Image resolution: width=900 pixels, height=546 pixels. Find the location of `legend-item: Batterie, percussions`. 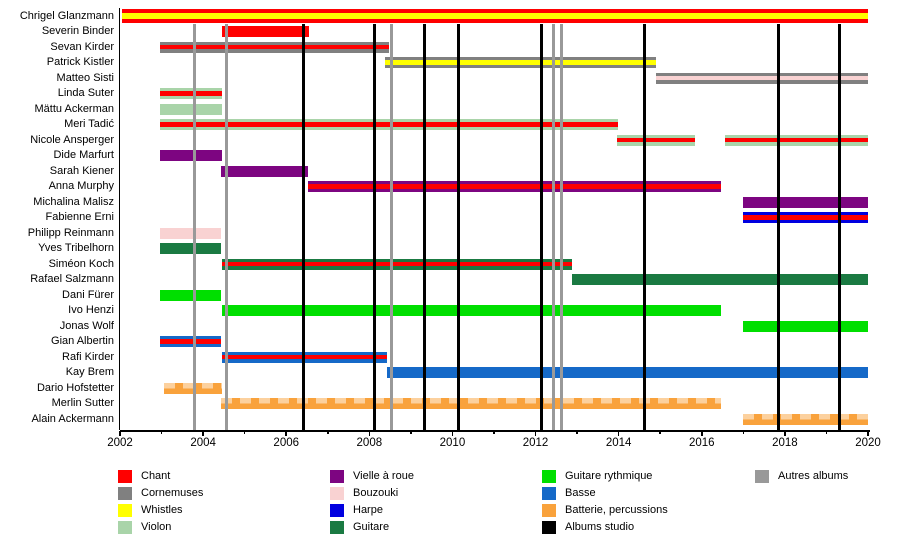

legend-item: Batterie, percussions is located at coordinates (605, 510).